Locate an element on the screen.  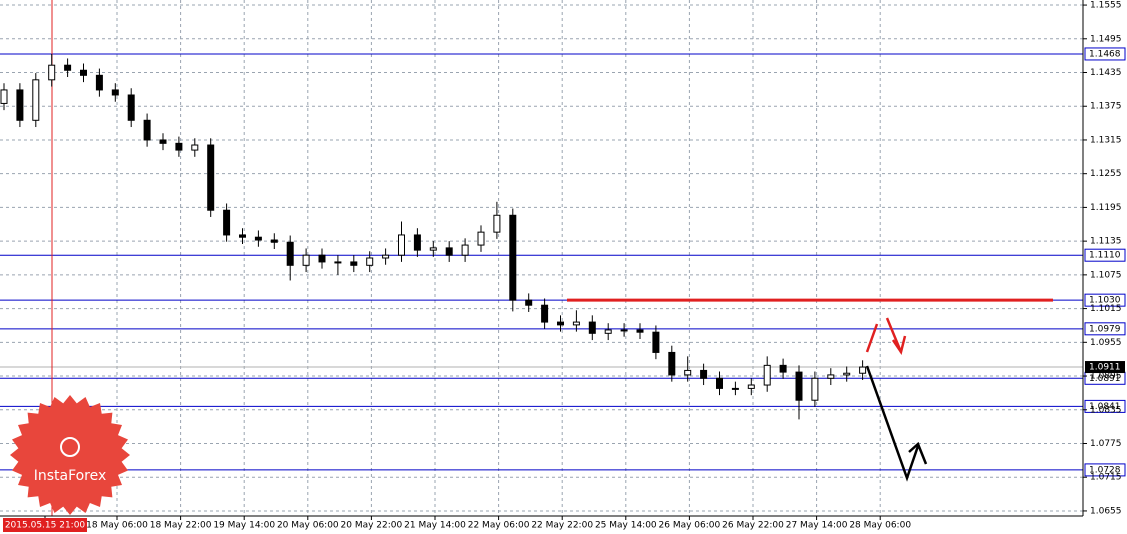
y-tick-label: 1.1075 is located at coordinates (1106, 275).